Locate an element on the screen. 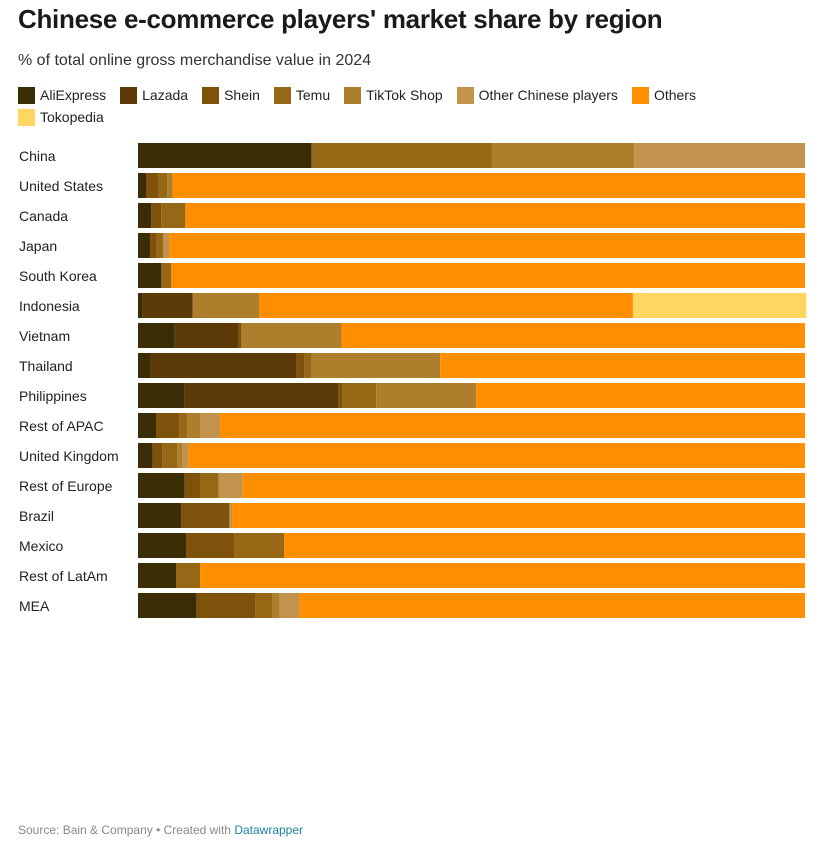  legend-item-others: Others is located at coordinates (663, 95).